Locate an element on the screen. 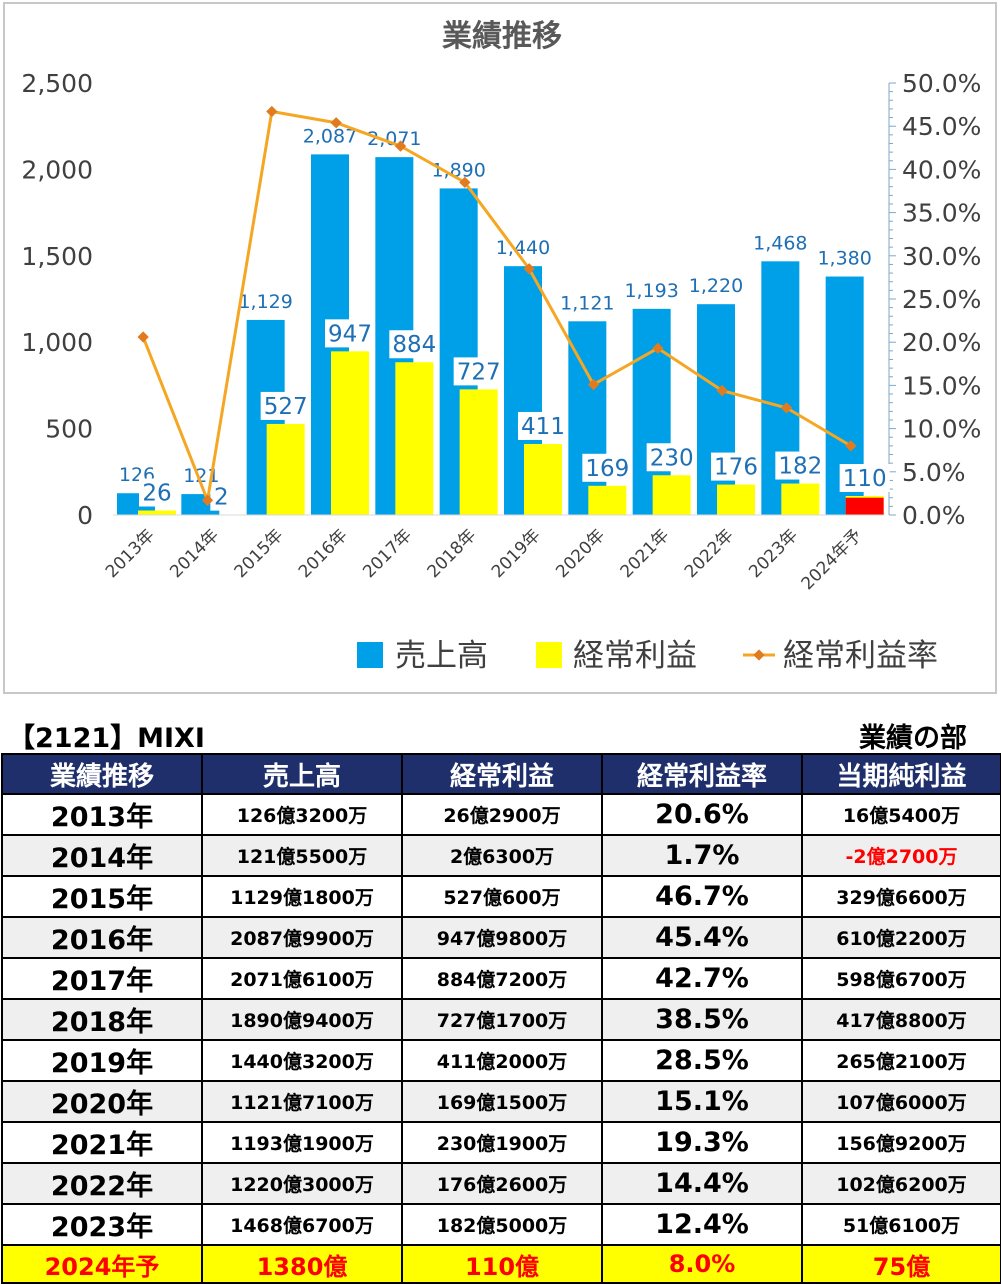 This screenshot has height=1284, width=1001. row-net-income-cell: 417億8800万 is located at coordinates (901, 1019).